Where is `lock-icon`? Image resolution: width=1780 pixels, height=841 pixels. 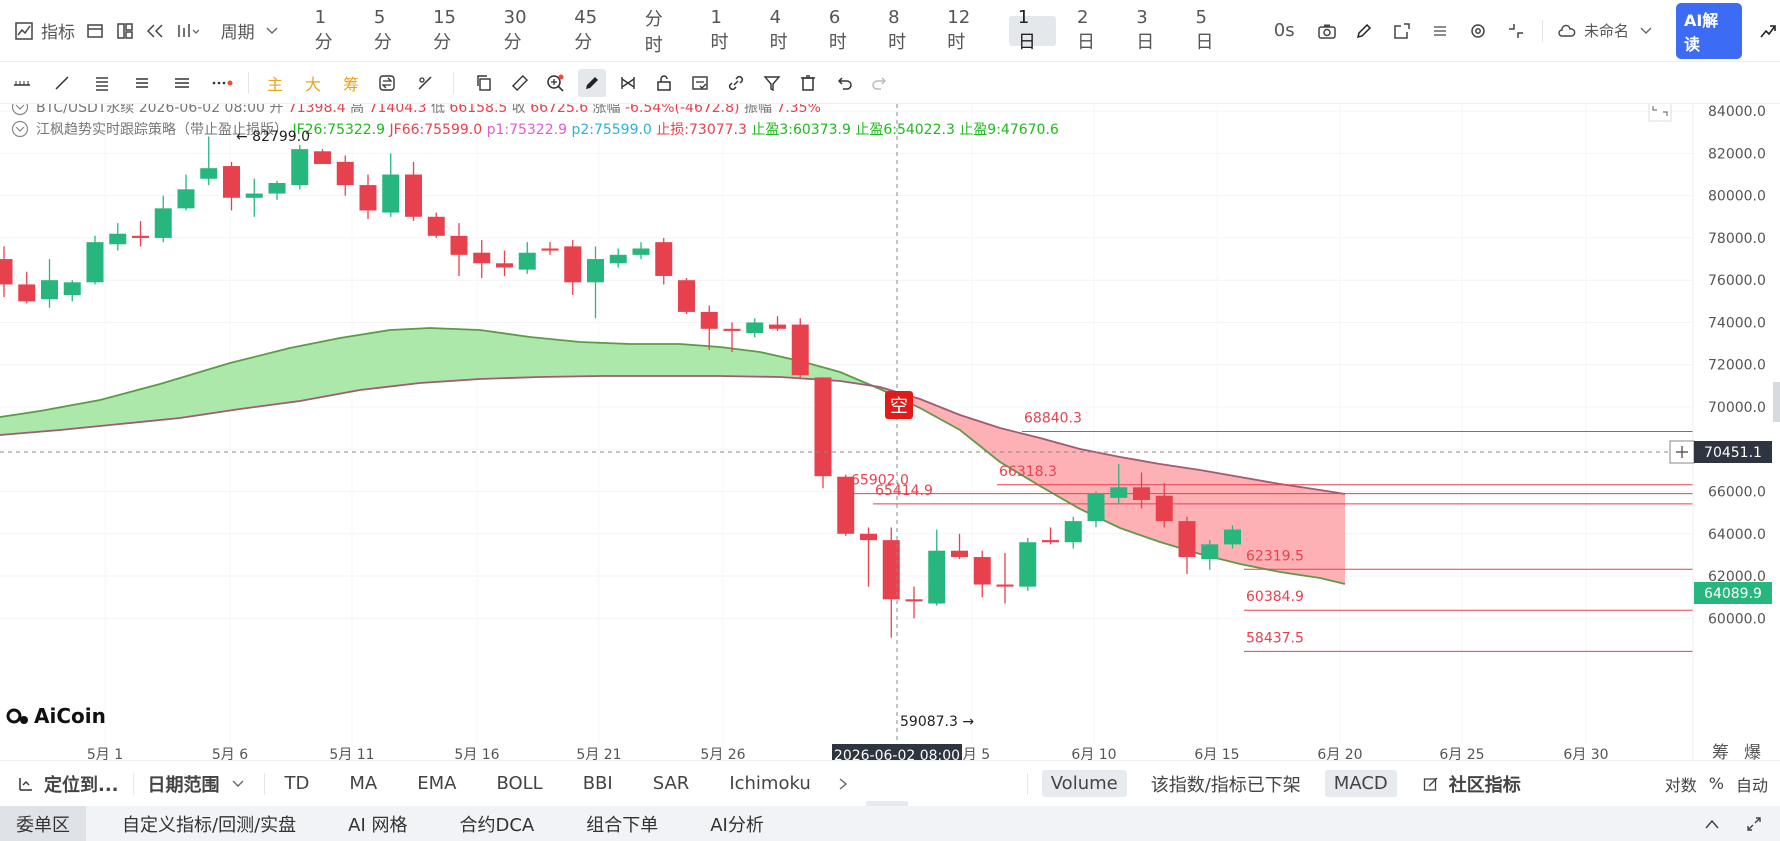
lock-icon is located at coordinates (664, 83).